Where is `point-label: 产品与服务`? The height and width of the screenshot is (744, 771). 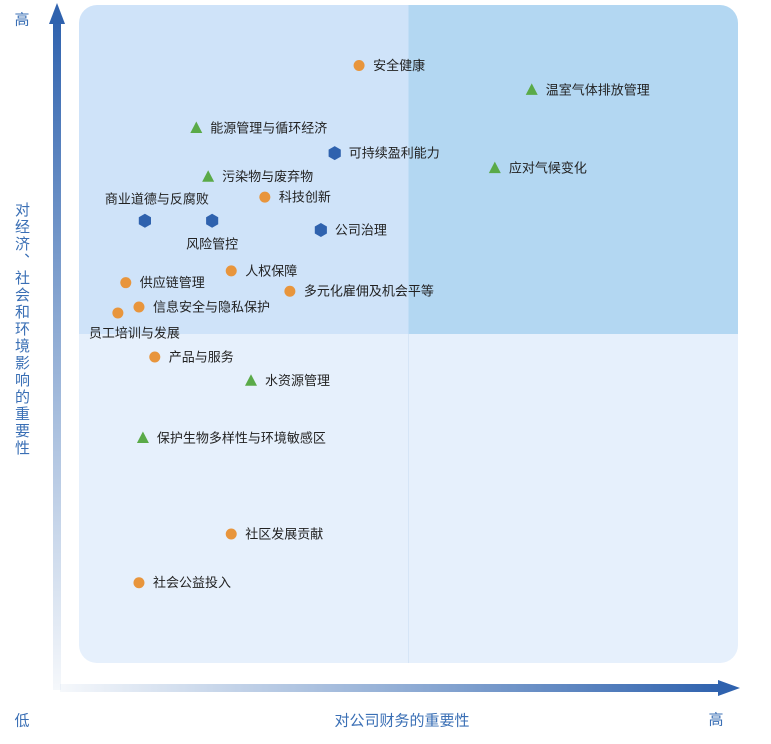 point-label: 产品与服务 is located at coordinates (201, 358).